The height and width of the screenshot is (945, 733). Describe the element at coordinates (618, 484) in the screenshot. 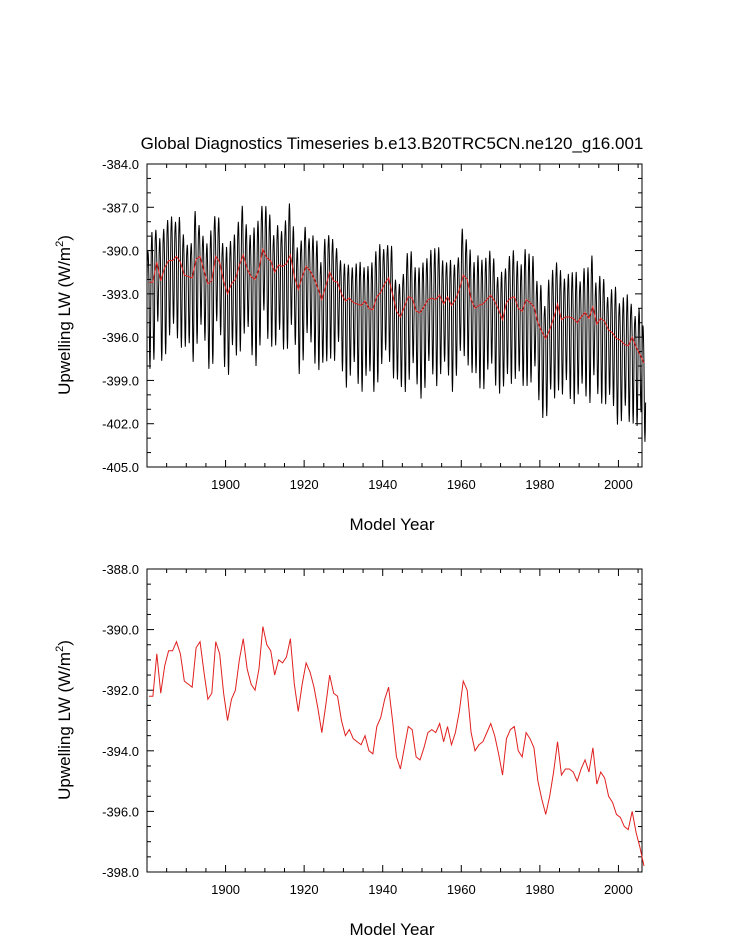

I see `top-x-tick-label: 2000` at that location.